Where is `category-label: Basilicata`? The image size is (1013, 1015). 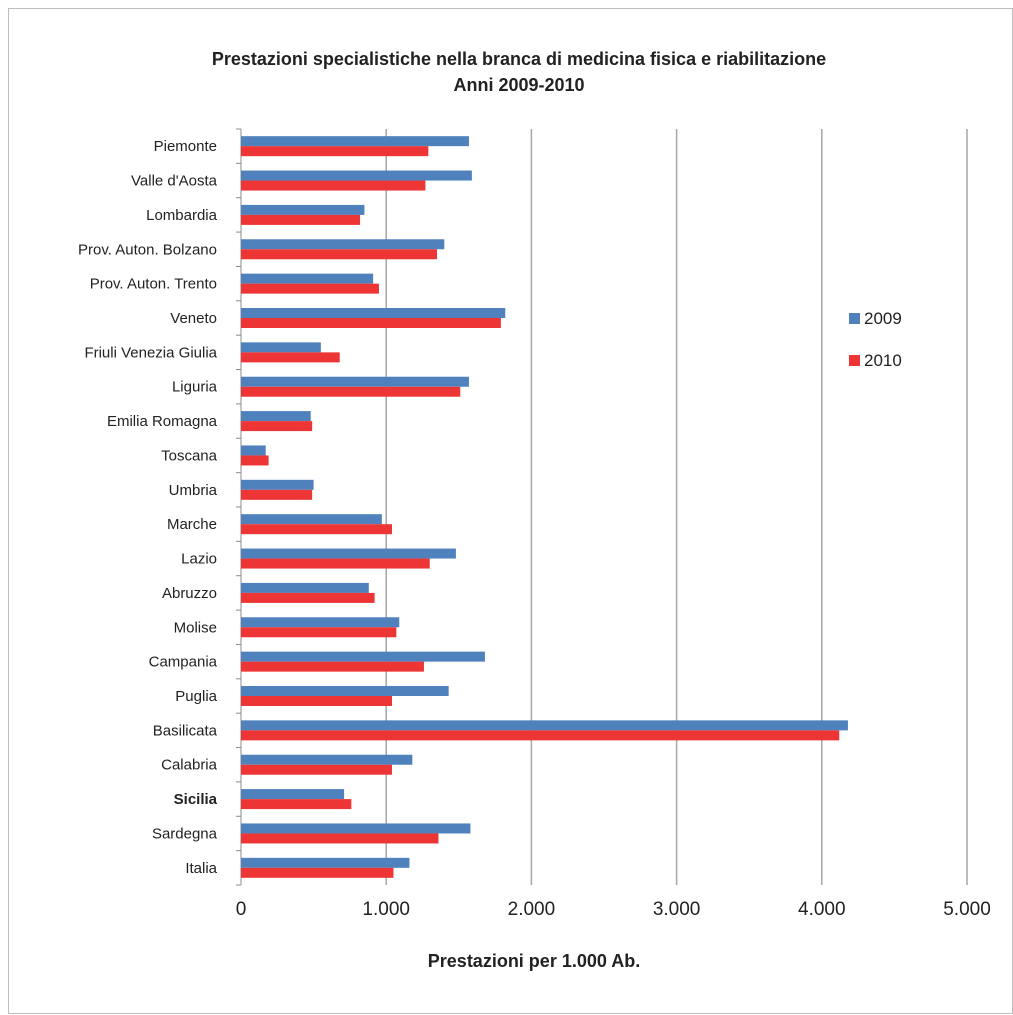 category-label: Basilicata is located at coordinates (185, 730).